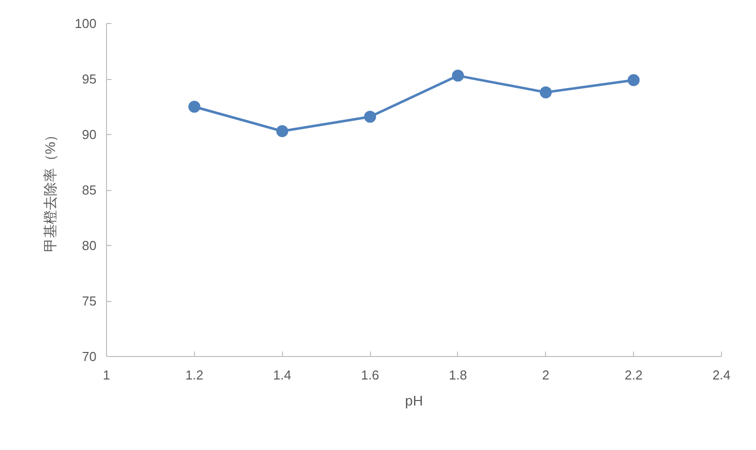  I want to click on x-tick-label: 1.6, so click(370, 375).